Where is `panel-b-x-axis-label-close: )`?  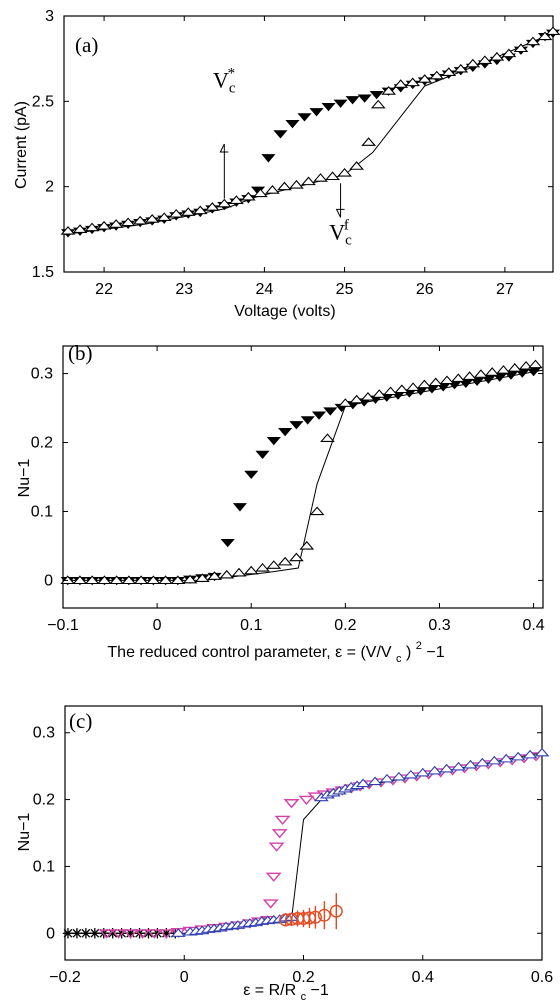 panel-b-x-axis-label-close: ) is located at coordinates (408, 652).